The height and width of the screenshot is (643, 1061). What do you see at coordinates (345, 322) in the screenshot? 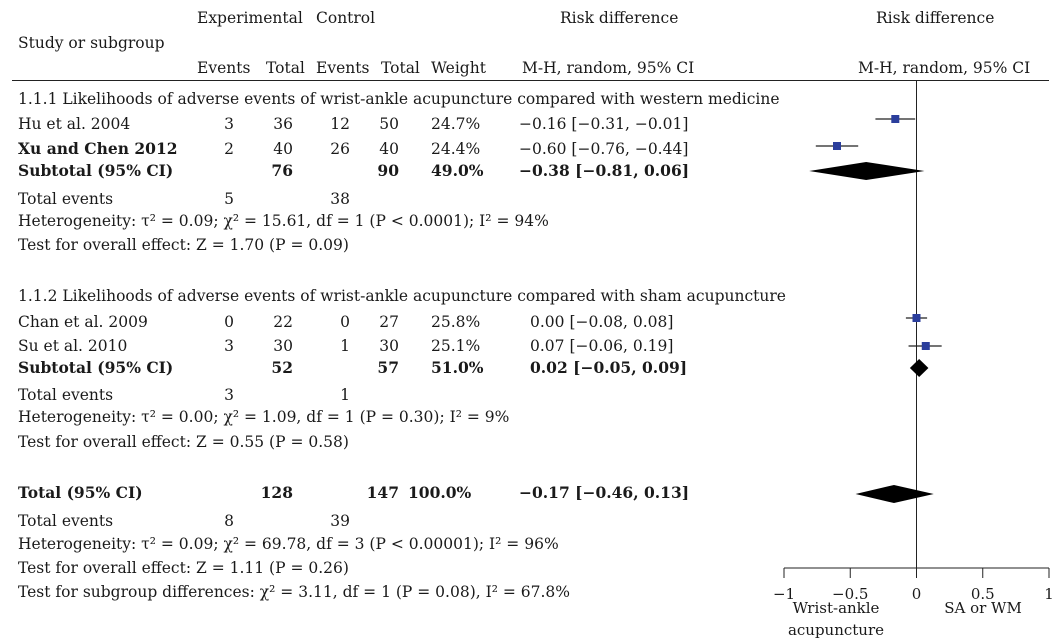
I see `ctrl-events: 0` at bounding box center [345, 322].